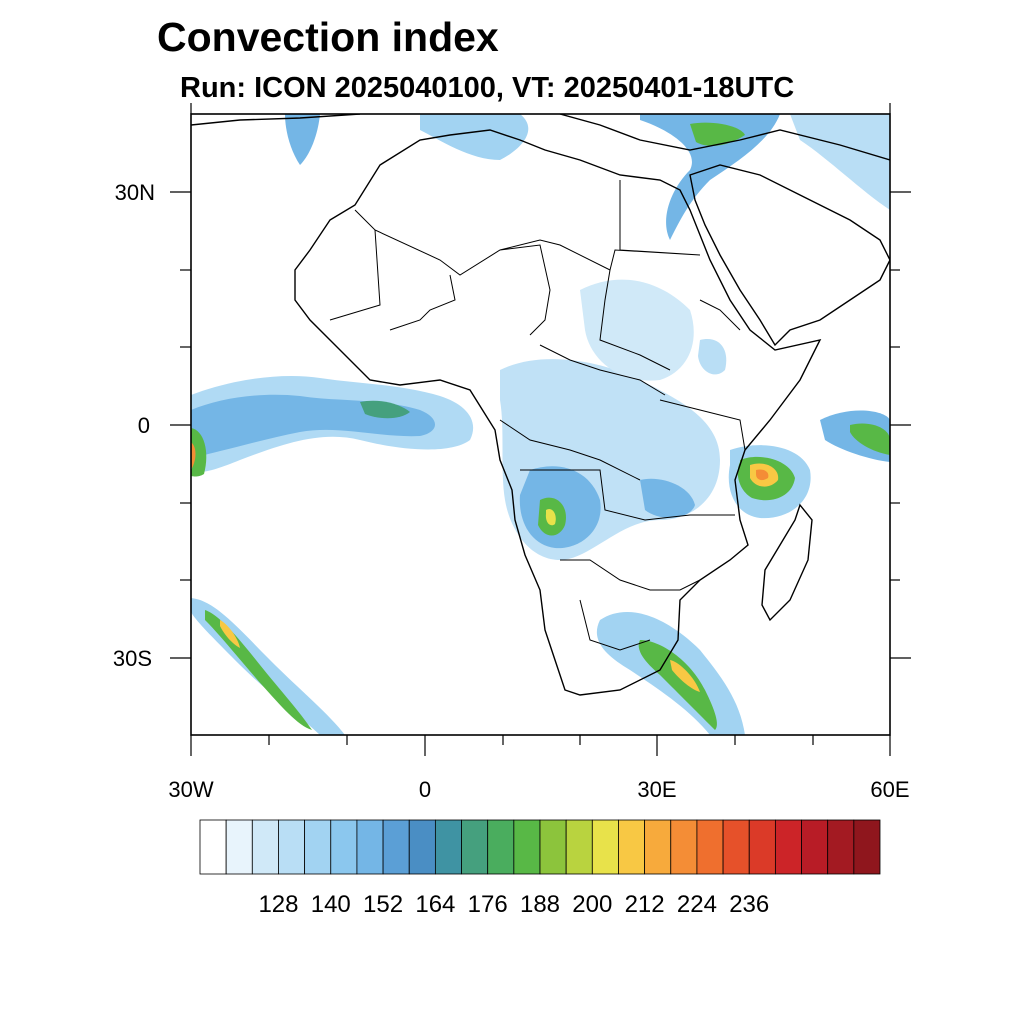  Describe the element at coordinates (135, 192) in the screenshot. I see `lat-label-30n: 30N` at that location.